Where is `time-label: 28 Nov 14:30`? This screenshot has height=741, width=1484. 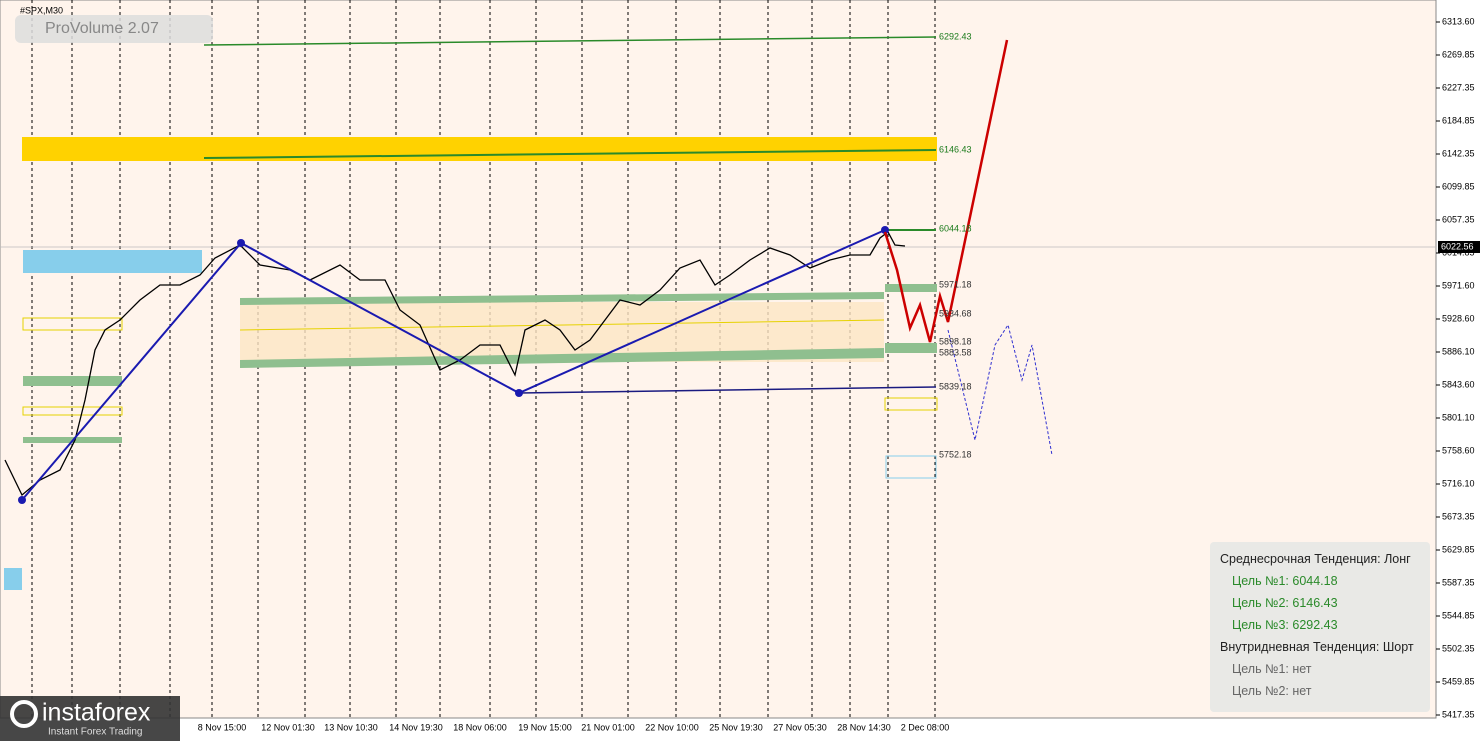
time-label: 28 Nov 14:30 is located at coordinates (864, 727).